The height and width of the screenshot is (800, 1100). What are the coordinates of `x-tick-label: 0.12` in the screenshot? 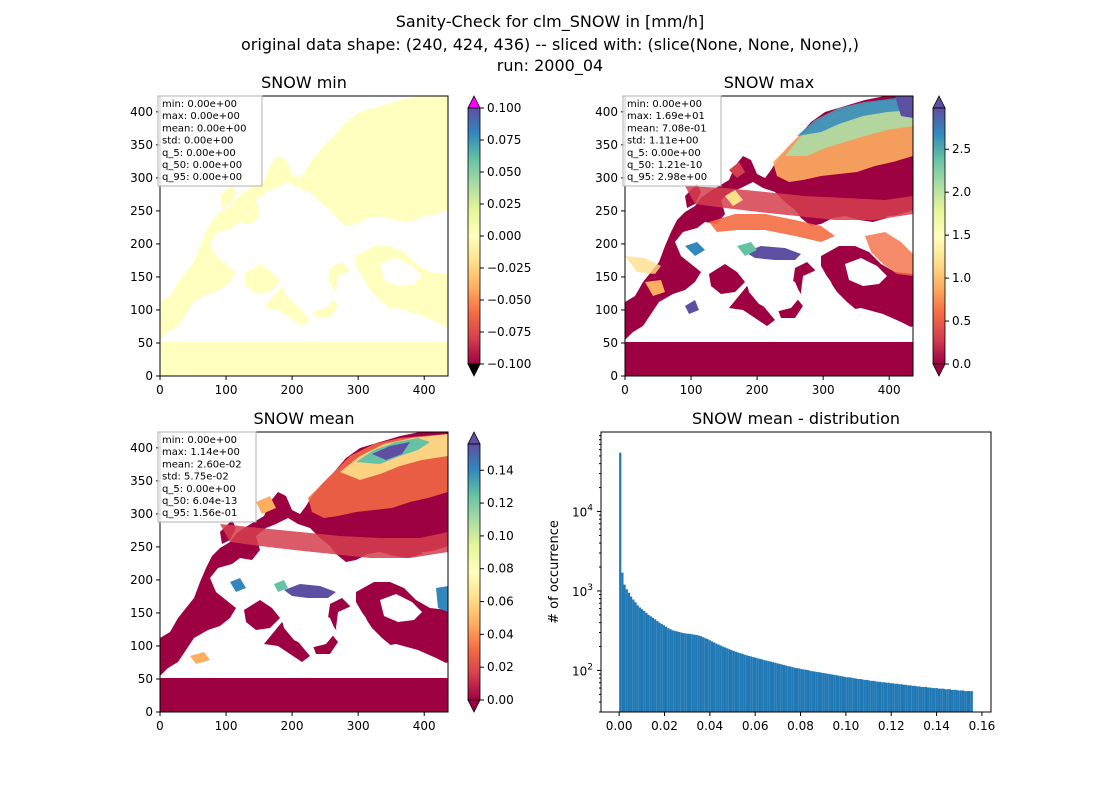 It's located at (891, 726).